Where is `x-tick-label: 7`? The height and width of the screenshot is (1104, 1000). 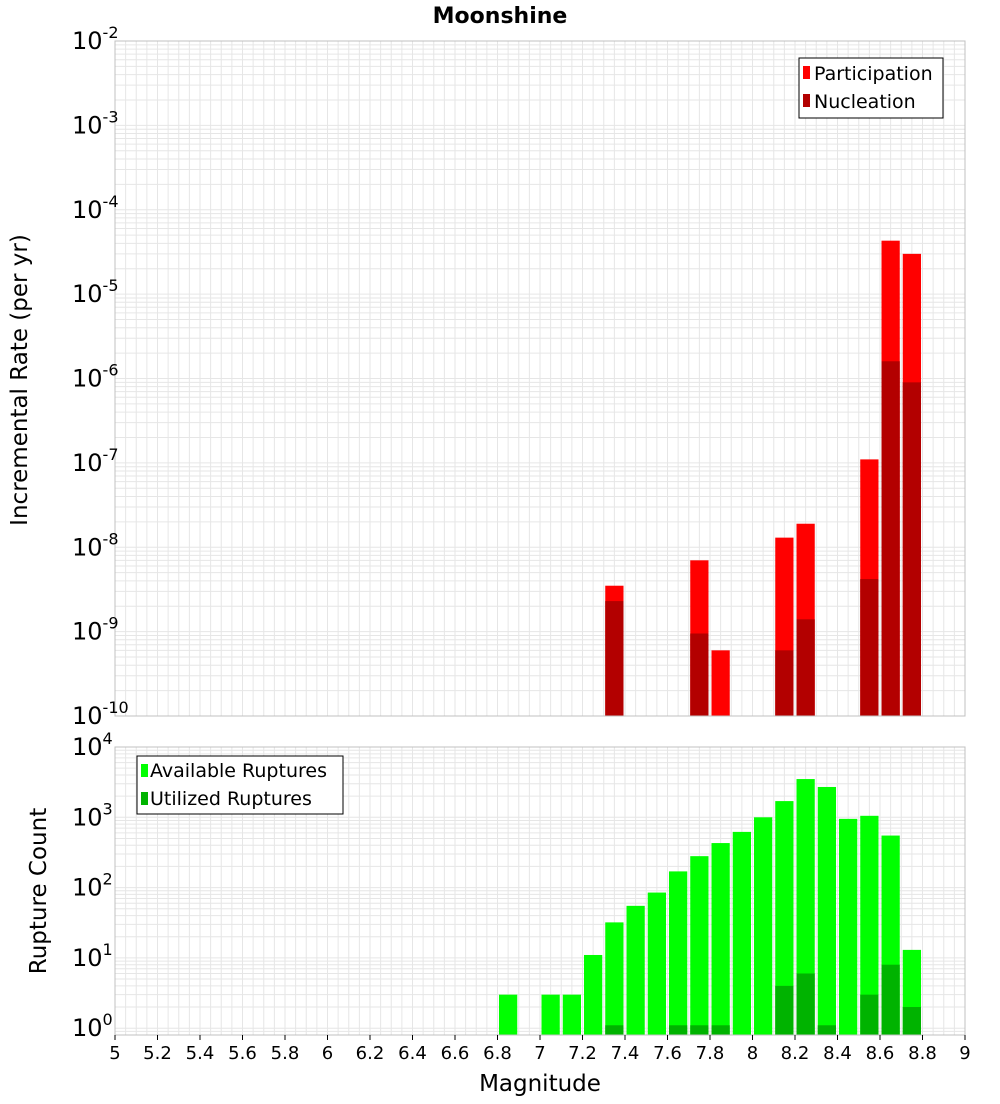 x-tick-label: 7 is located at coordinates (539, 1053).